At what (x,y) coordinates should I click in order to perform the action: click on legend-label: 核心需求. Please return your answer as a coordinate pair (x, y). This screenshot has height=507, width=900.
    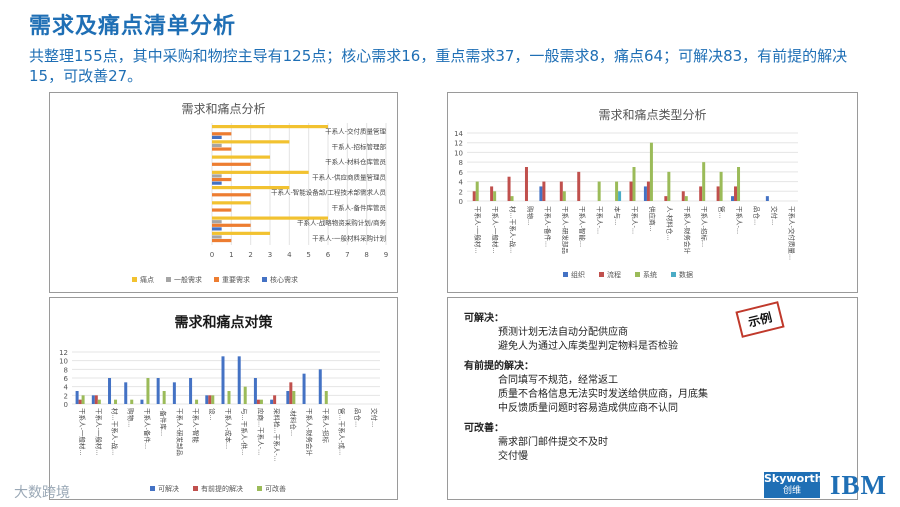
    Looking at the image, I should click on (284, 279).